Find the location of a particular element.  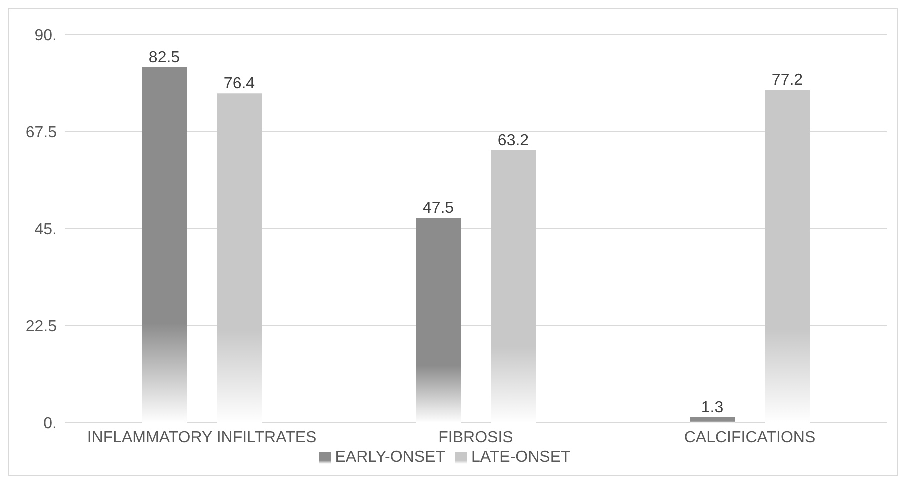

data-label: 82.5 is located at coordinates (164, 57).